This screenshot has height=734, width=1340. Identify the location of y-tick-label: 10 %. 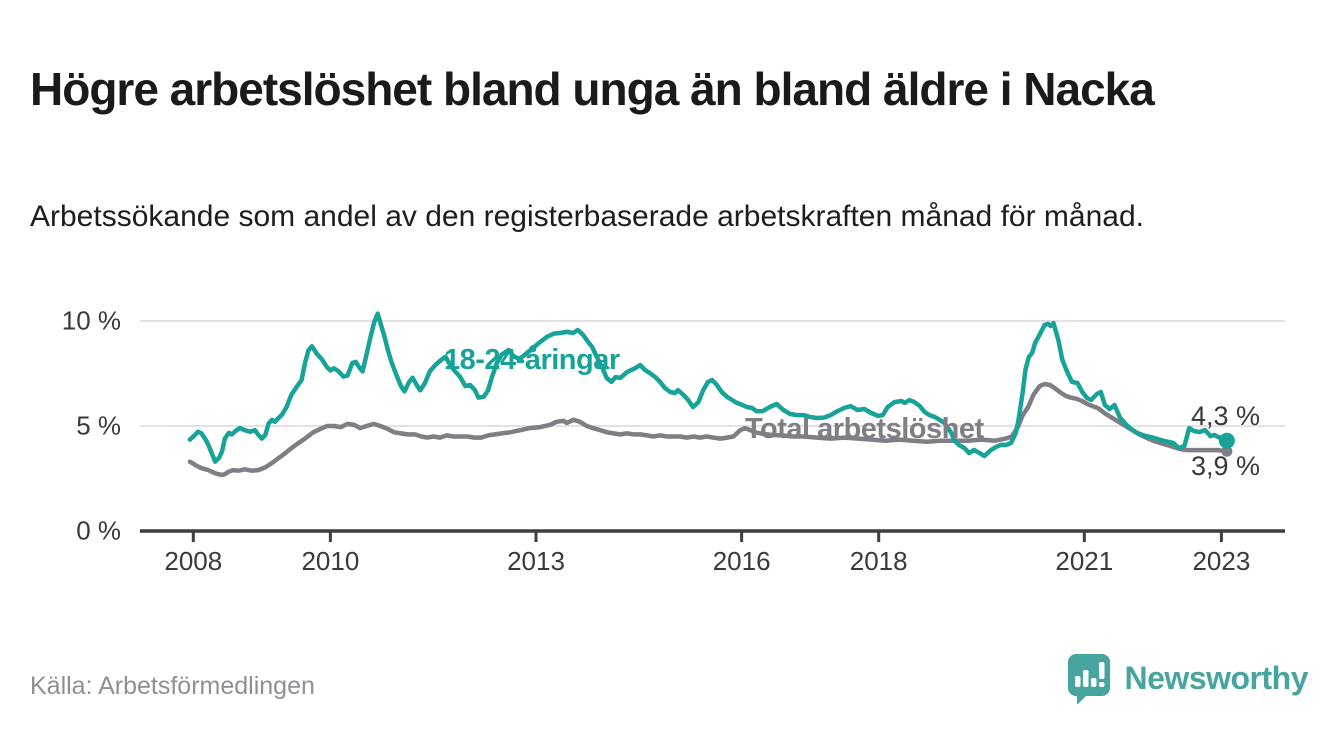
(91, 320).